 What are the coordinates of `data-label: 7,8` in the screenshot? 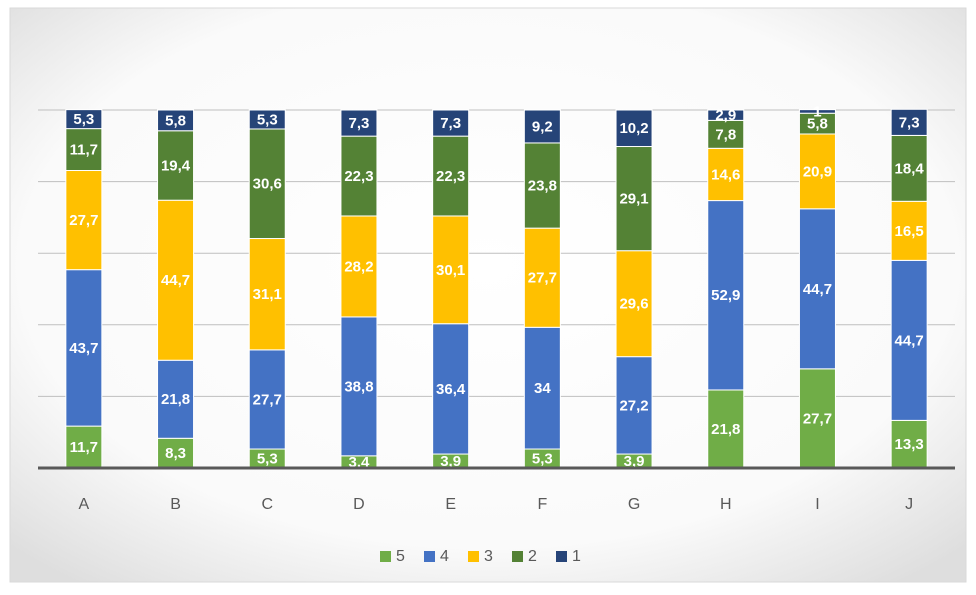 It's located at (725, 134).